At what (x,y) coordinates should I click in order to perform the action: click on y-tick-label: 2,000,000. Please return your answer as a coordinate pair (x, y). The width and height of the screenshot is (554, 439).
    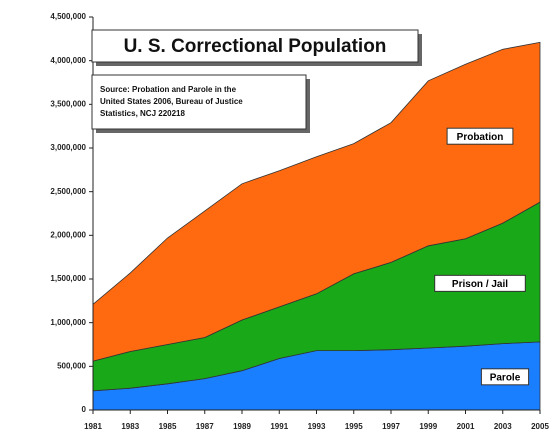
    Looking at the image, I should click on (68, 234).